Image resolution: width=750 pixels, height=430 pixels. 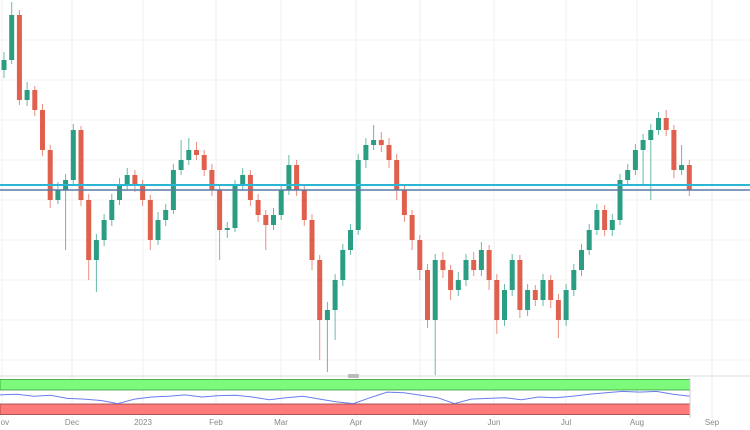 I want to click on x-tick-label: Jul, so click(x=566, y=422).